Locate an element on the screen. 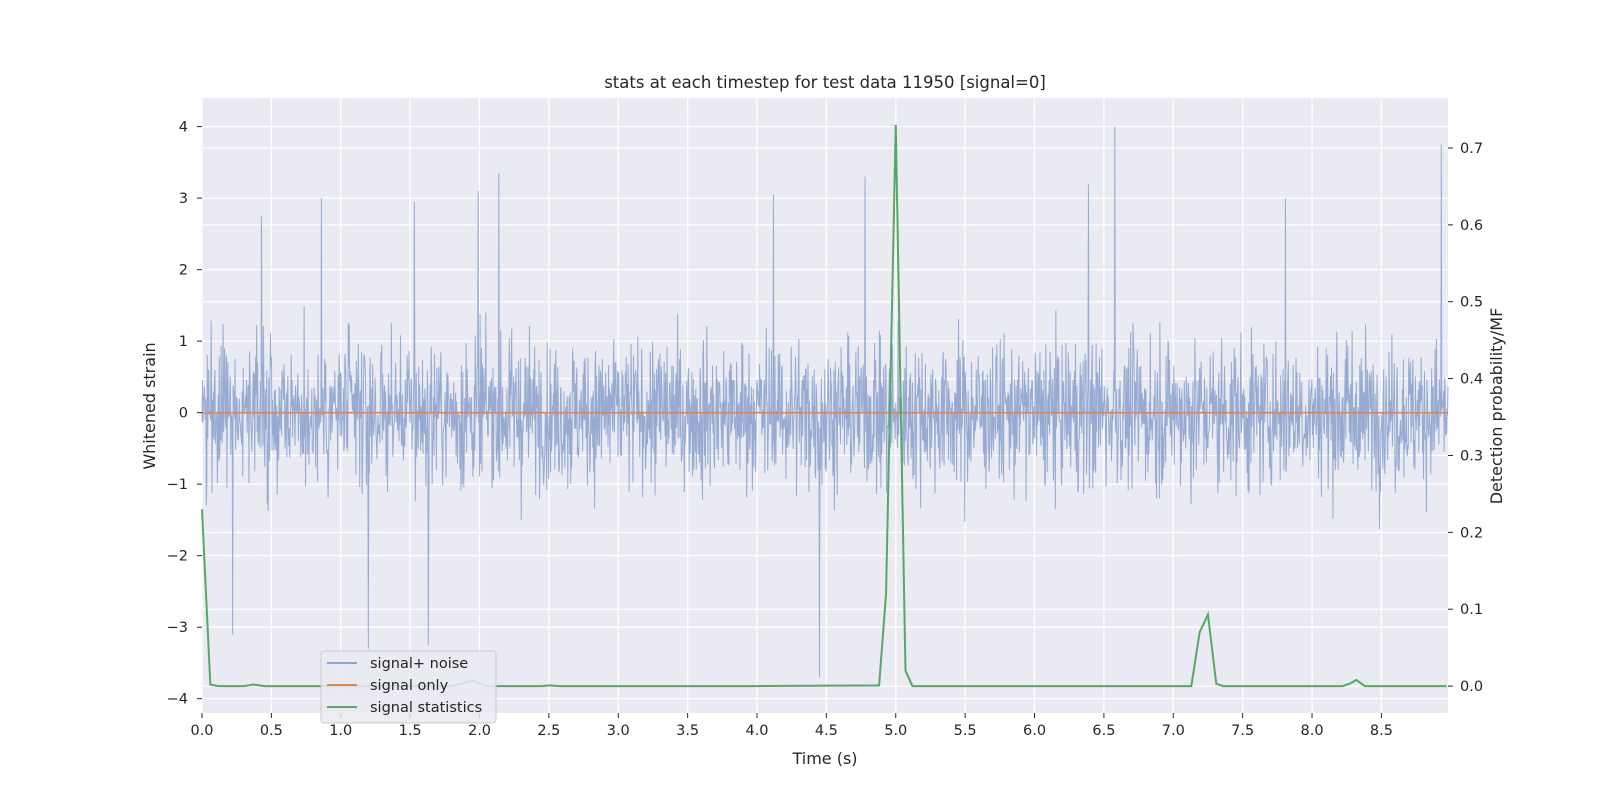 This screenshot has width=1600, height=800. x-tick-label: 8.5 is located at coordinates (1381, 731).